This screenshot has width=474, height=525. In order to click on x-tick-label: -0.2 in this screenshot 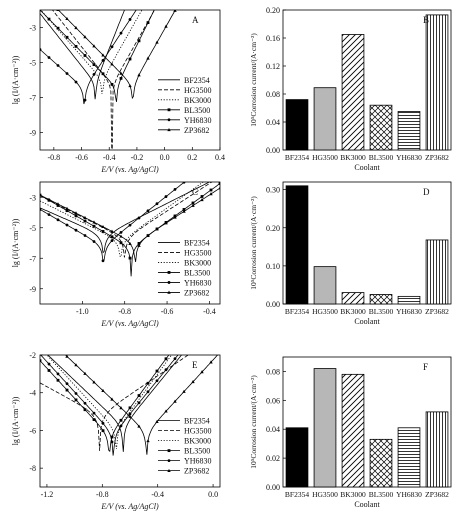, I will do `click(137, 157)`.